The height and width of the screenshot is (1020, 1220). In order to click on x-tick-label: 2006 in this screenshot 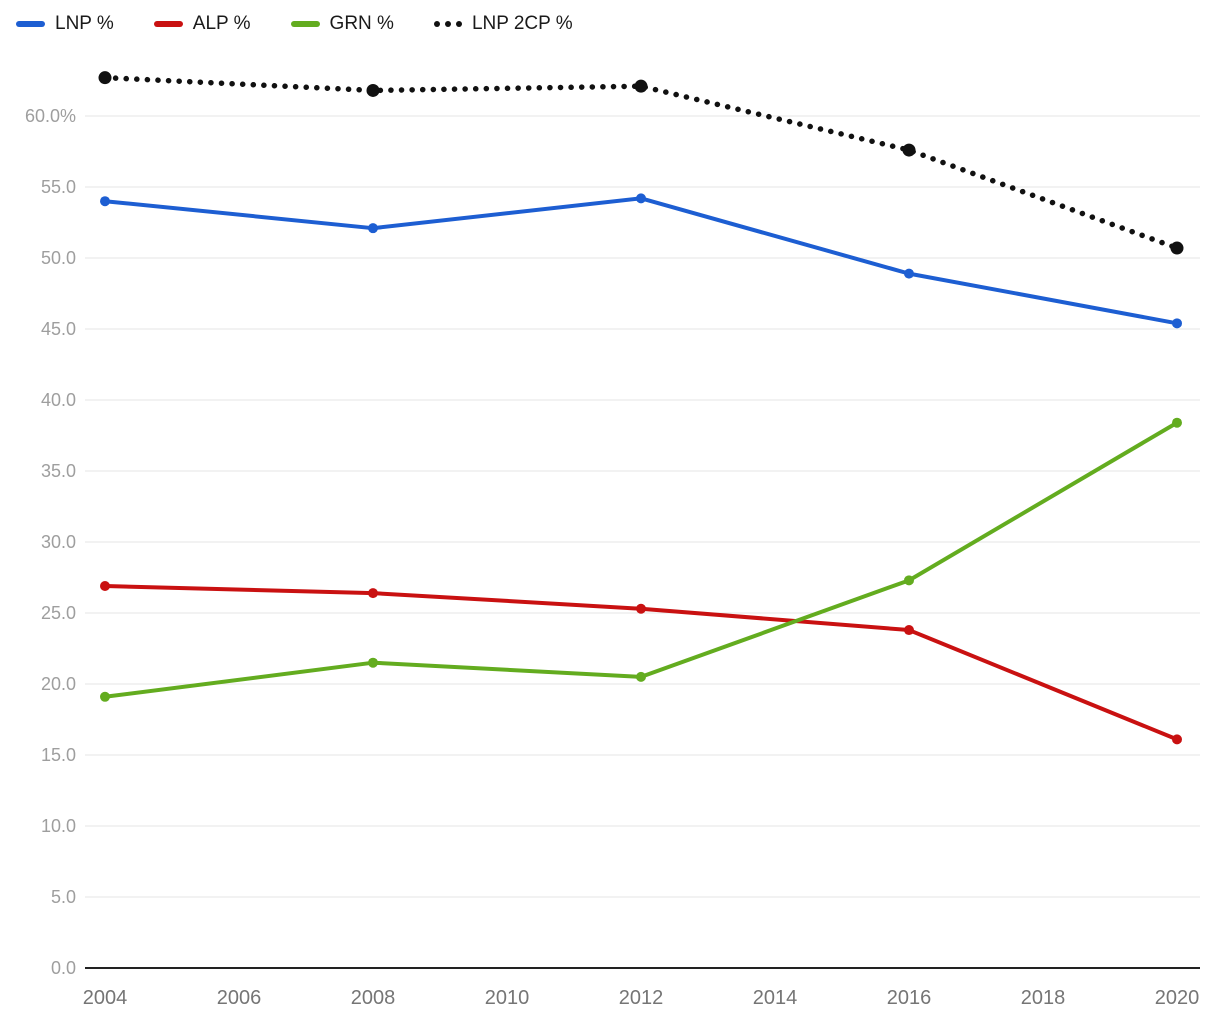, I will do `click(239, 998)`.